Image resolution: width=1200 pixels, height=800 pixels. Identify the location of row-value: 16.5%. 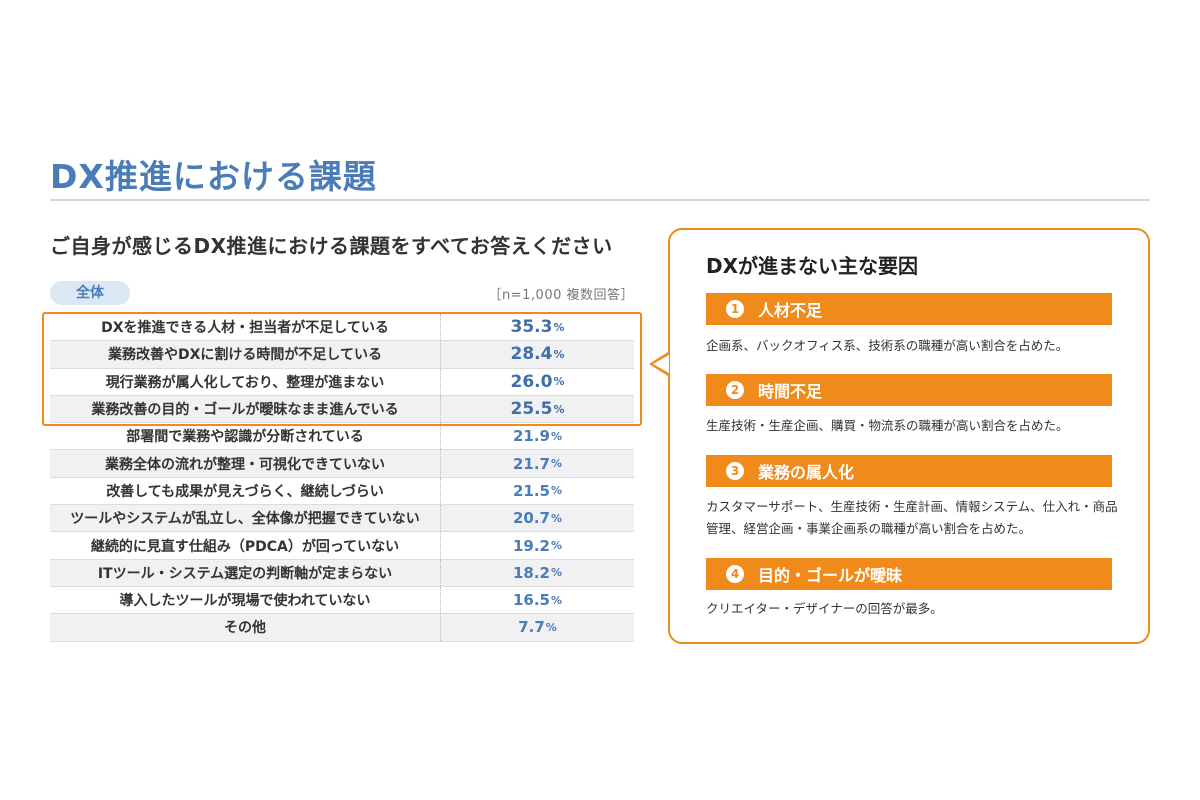
(537, 600).